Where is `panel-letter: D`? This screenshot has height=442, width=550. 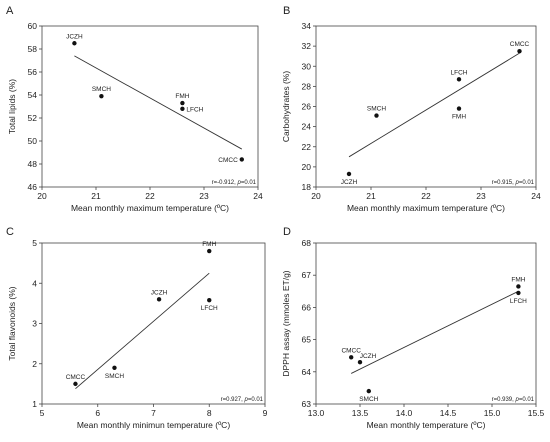 panel-letter: D is located at coordinates (287, 232).